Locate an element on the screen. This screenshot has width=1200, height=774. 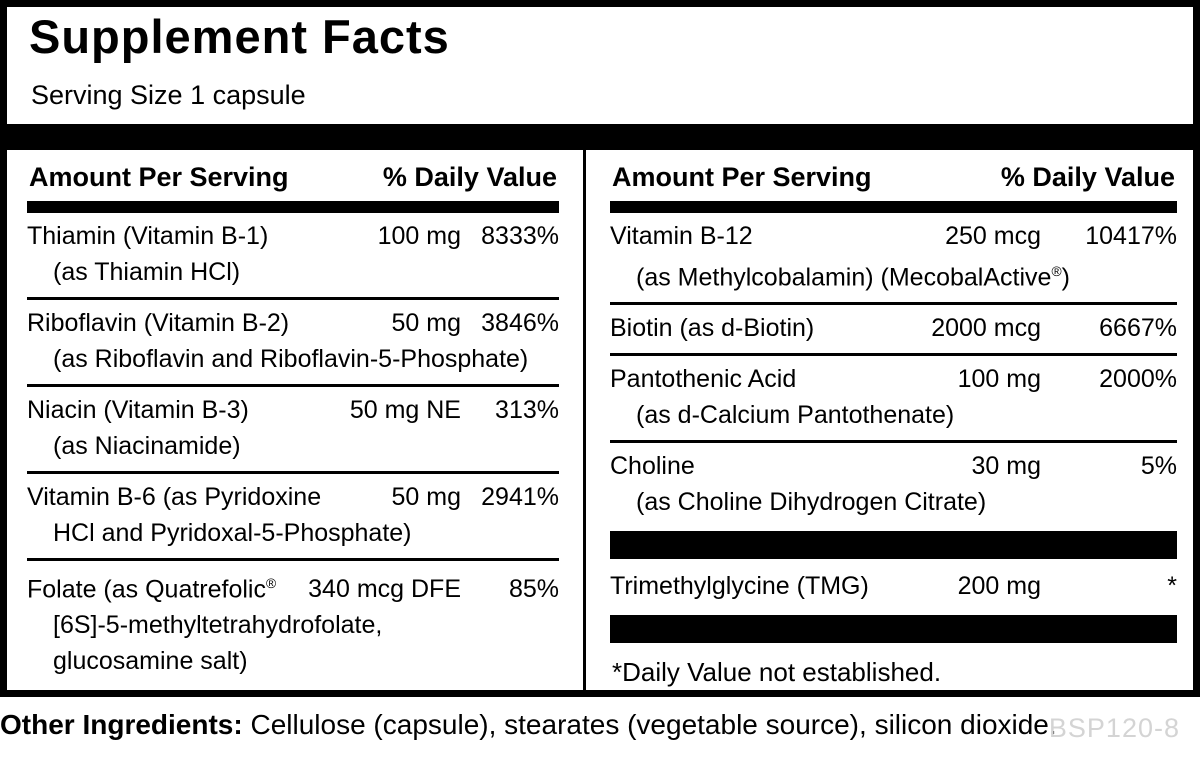
product-code: BSP120-8 is located at coordinates (1114, 728).